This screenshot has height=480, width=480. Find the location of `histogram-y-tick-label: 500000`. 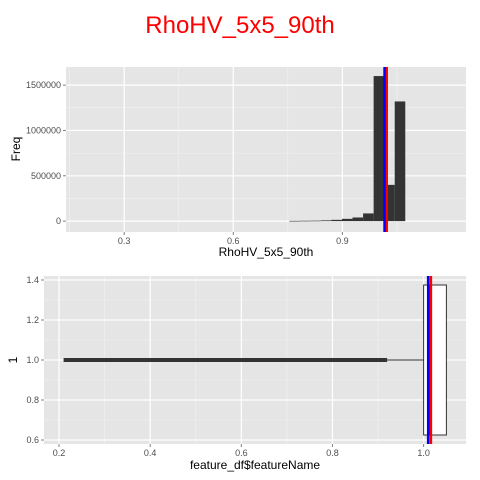

histogram-y-tick-label: 500000 is located at coordinates (46, 176).